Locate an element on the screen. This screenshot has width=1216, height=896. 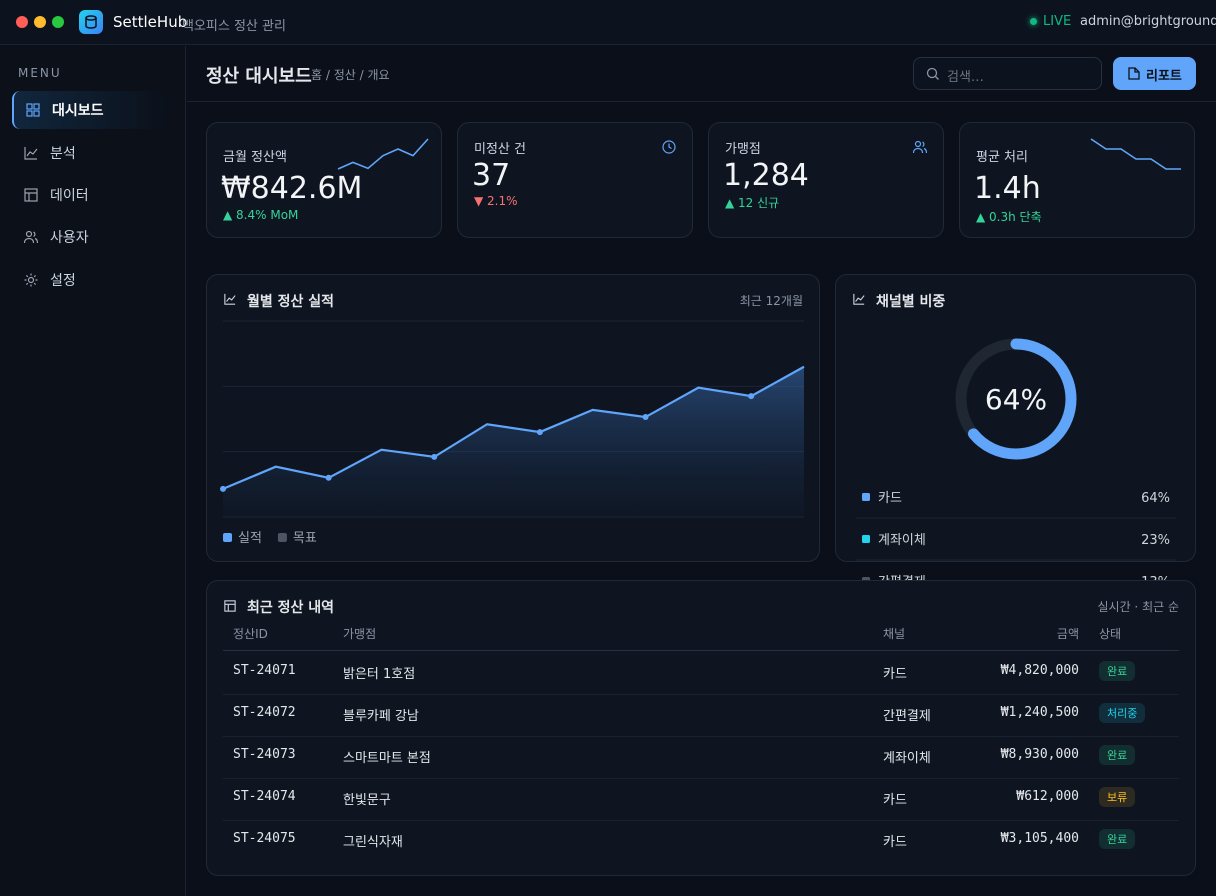
column-header: 채널 is located at coordinates (894, 634).